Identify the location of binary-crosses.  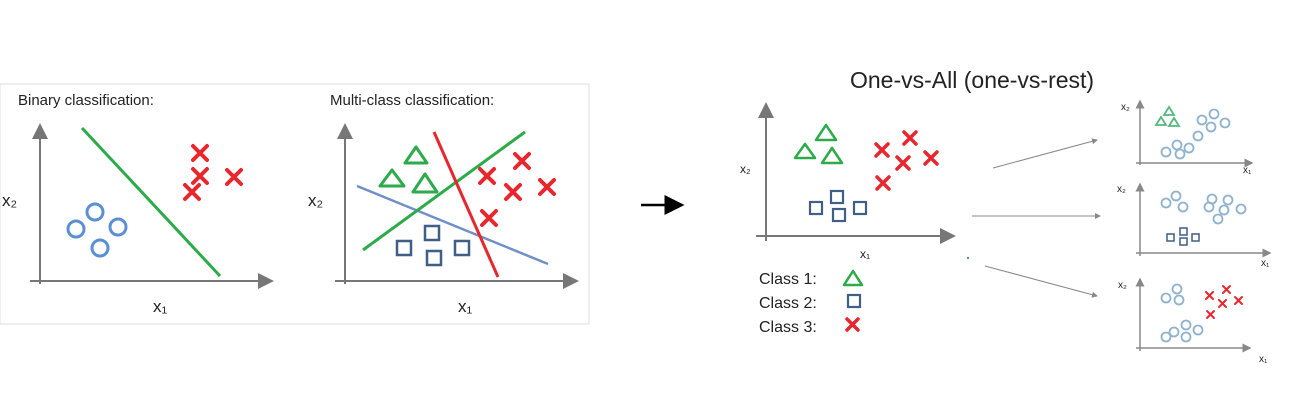
(213, 172).